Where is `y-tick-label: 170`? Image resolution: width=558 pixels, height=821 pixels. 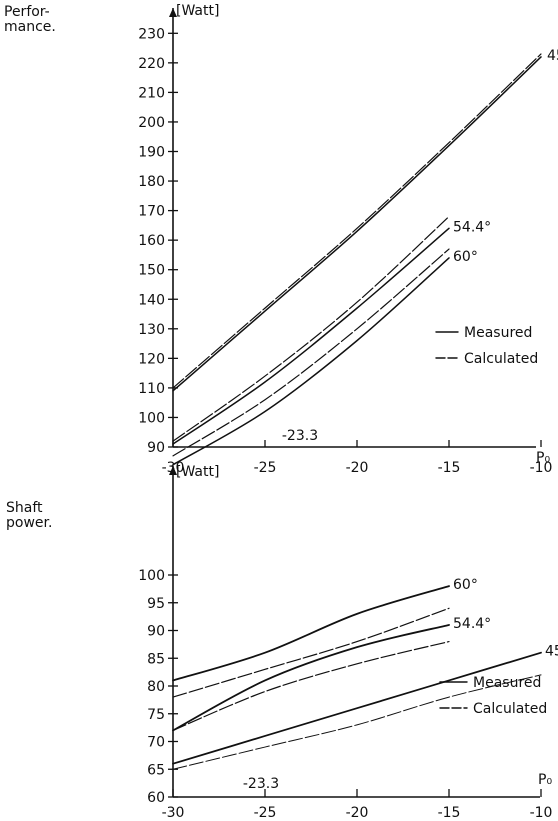
y-tick-label: 170 is located at coordinates (151, 212).